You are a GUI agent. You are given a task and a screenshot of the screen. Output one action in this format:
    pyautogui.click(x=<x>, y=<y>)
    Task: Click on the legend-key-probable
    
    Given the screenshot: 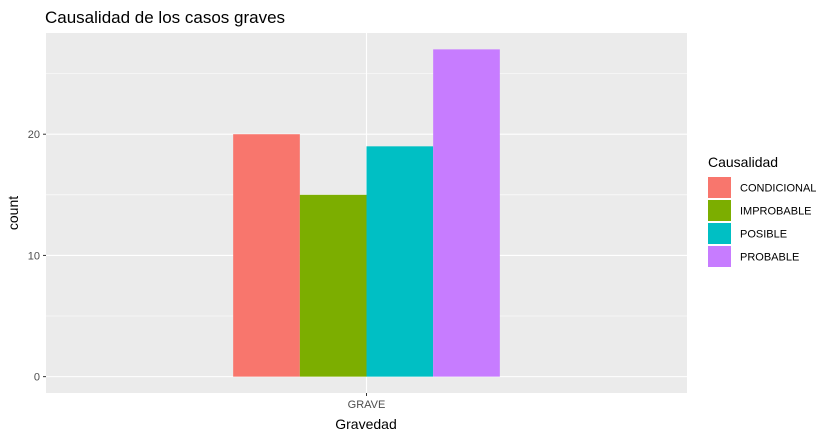 What is the action you would take?
    pyautogui.click(x=719, y=256)
    